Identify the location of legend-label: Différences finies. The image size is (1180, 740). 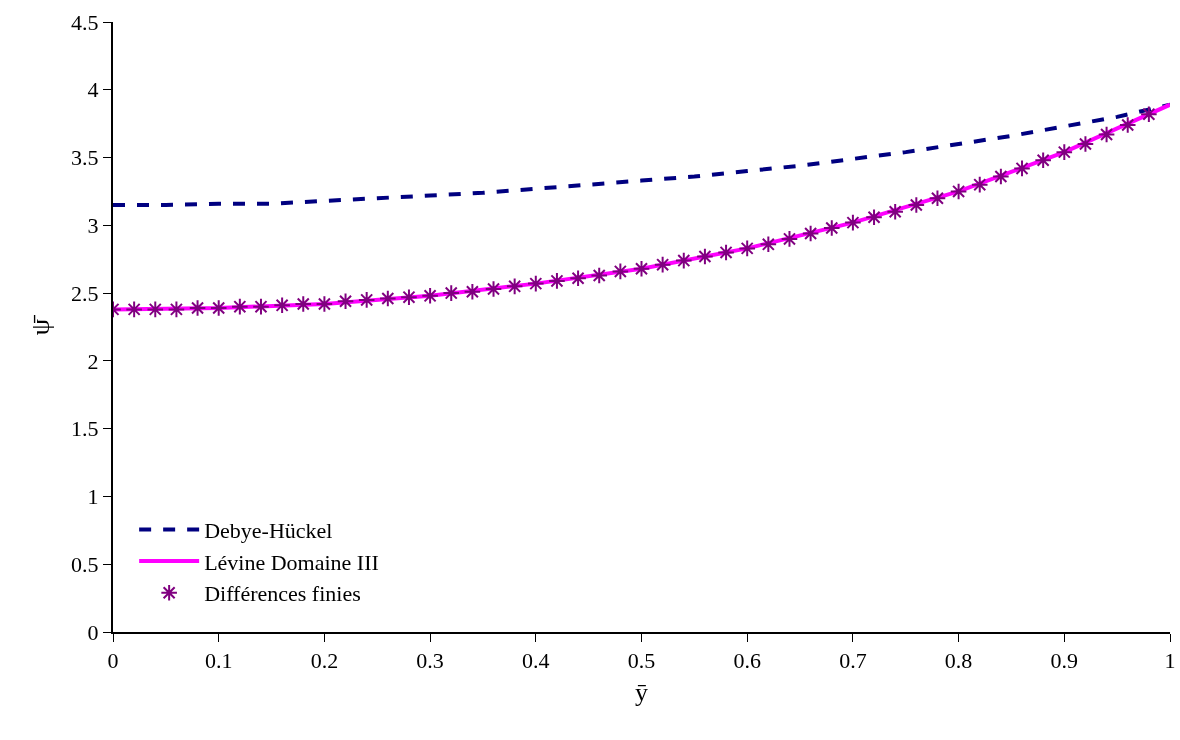
(282, 594).